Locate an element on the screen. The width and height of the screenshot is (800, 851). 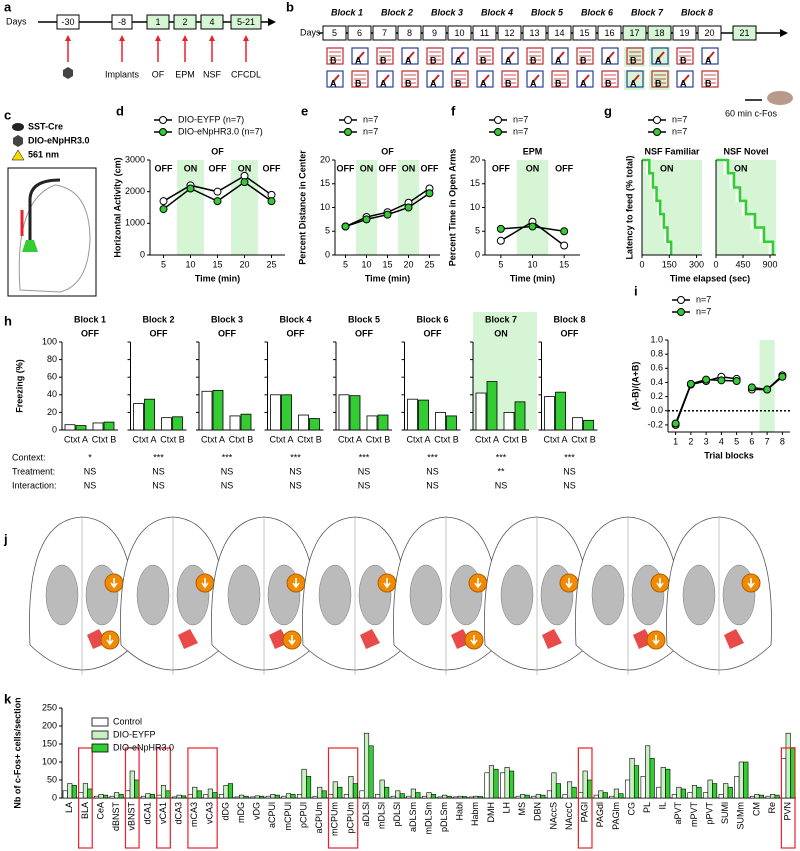
x-tick-label: vCA1 is located at coordinates (163, 813).